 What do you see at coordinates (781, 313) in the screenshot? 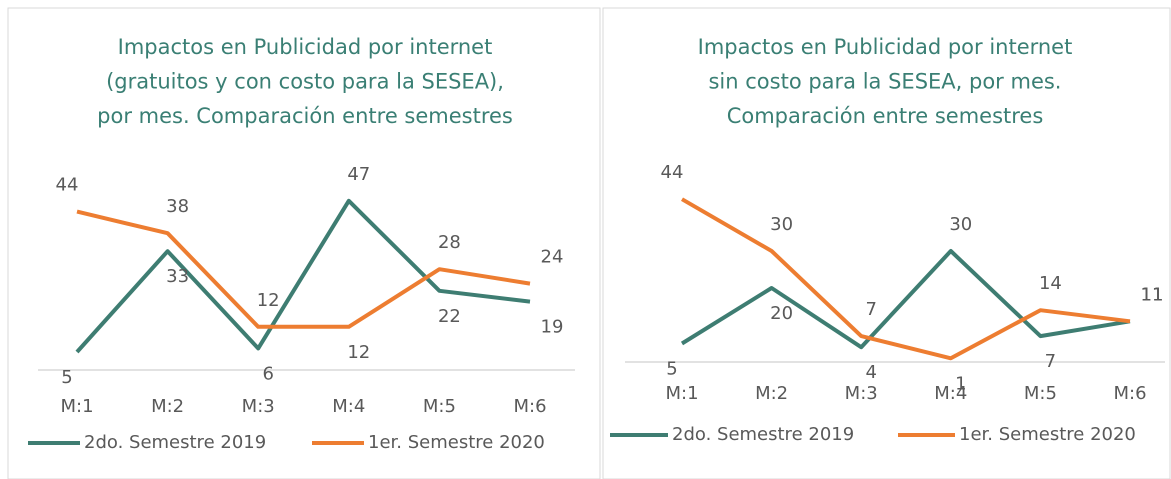
I see `data-label: 20` at bounding box center [781, 313].